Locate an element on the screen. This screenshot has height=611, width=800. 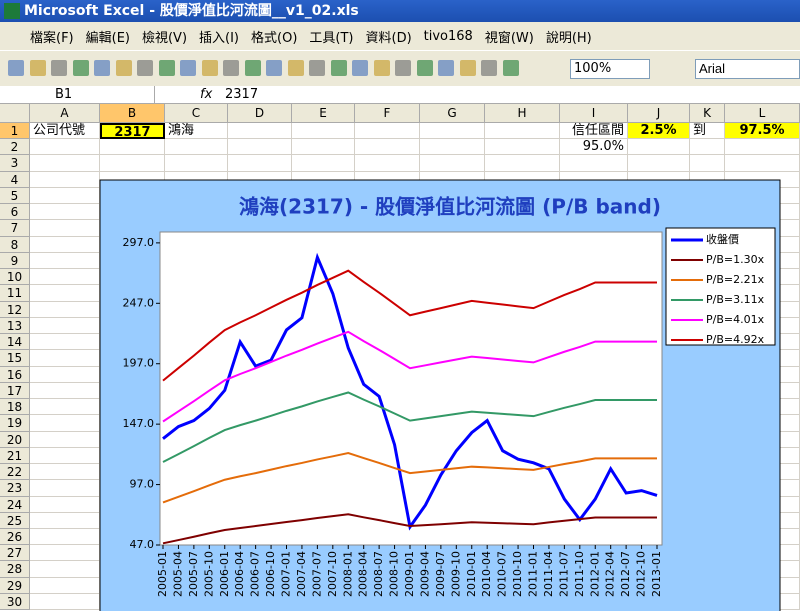
x-tick-label: 2008-04 is located at coordinates (363, 574).